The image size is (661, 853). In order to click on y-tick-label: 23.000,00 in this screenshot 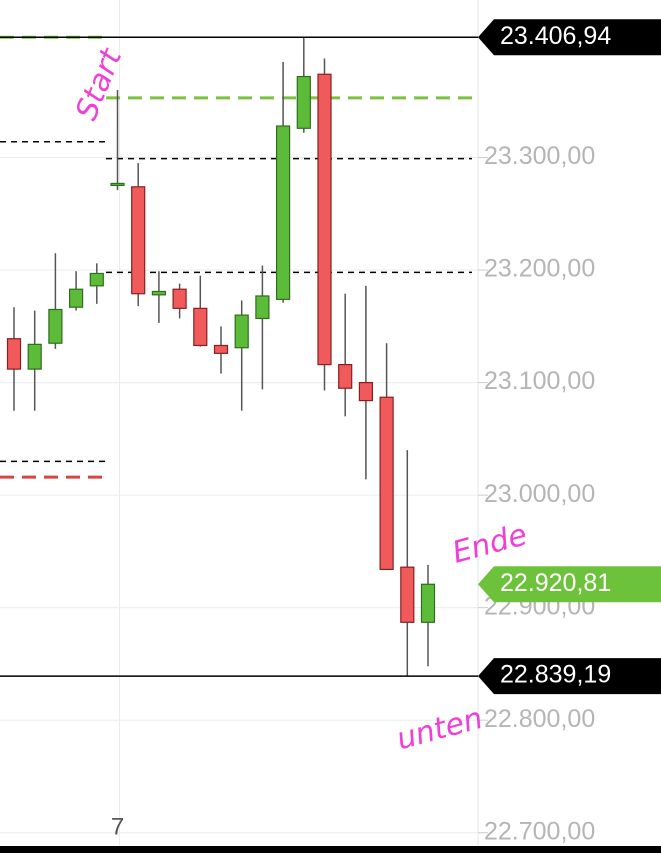, I will do `click(539, 494)`.